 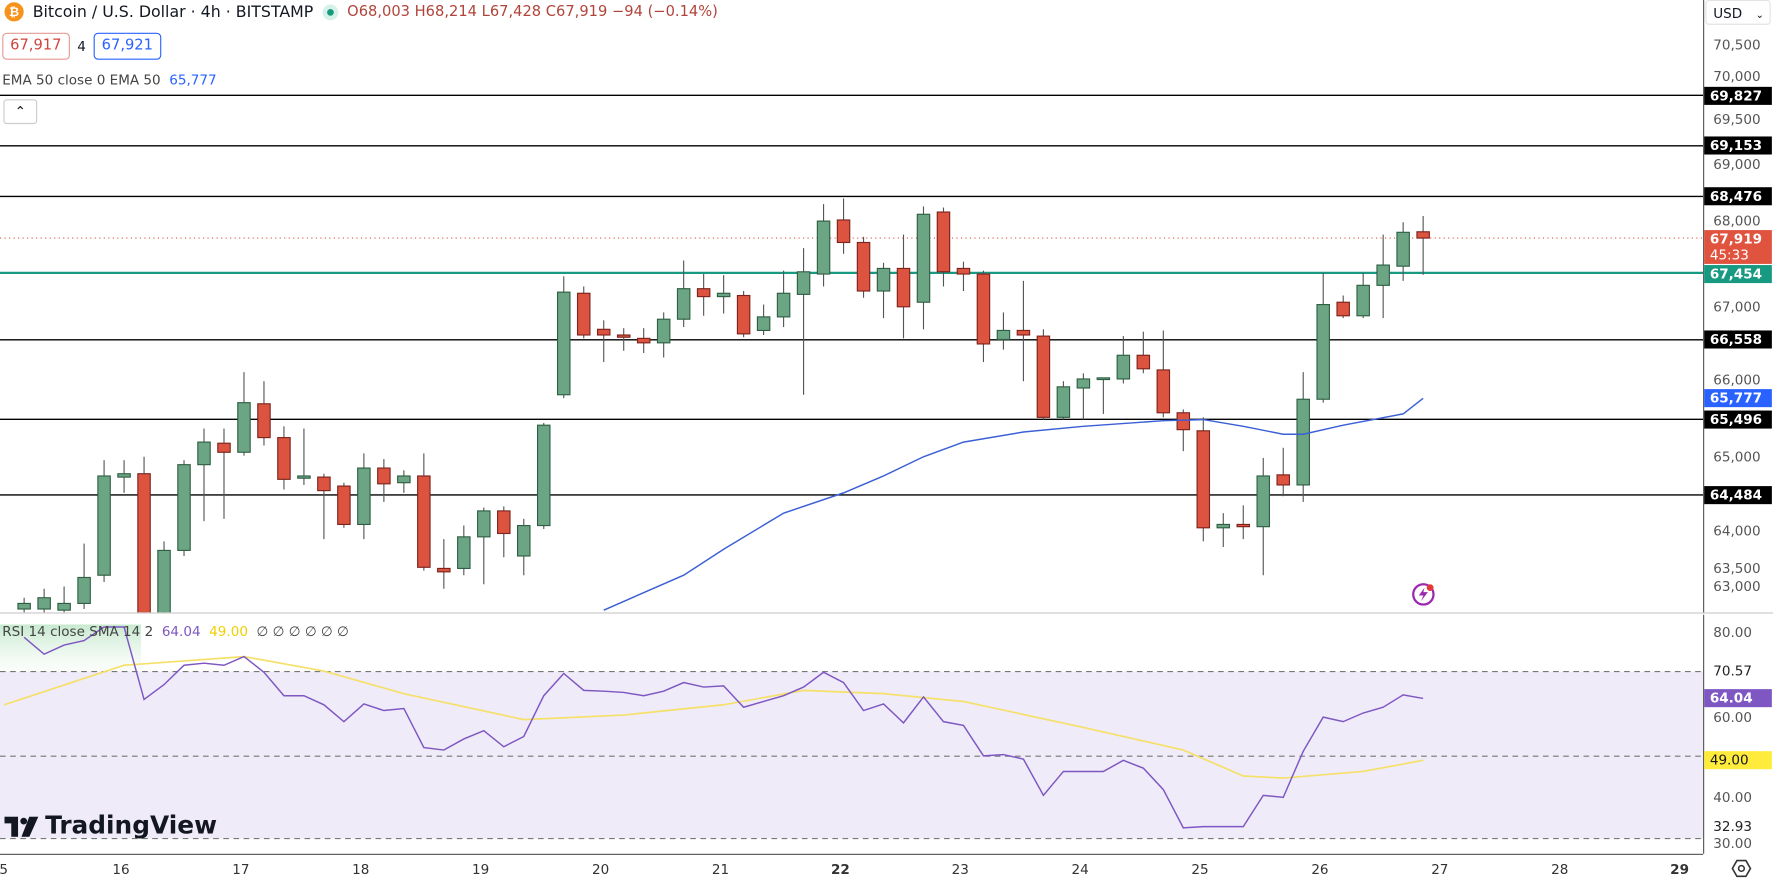 I want to click on market-open-dot, so click(x=330, y=11).